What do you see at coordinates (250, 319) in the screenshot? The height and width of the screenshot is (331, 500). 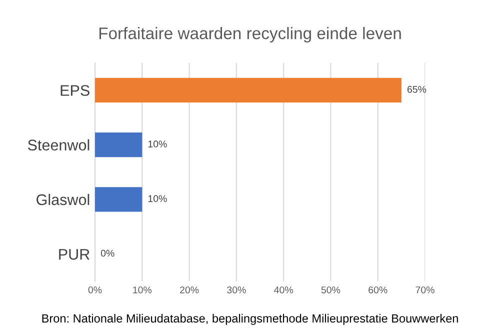 I see `text: Bron: Nationale Milieudatabase, bepalingsmethode Milieuprestatie Bouwwerken` at bounding box center [250, 319].